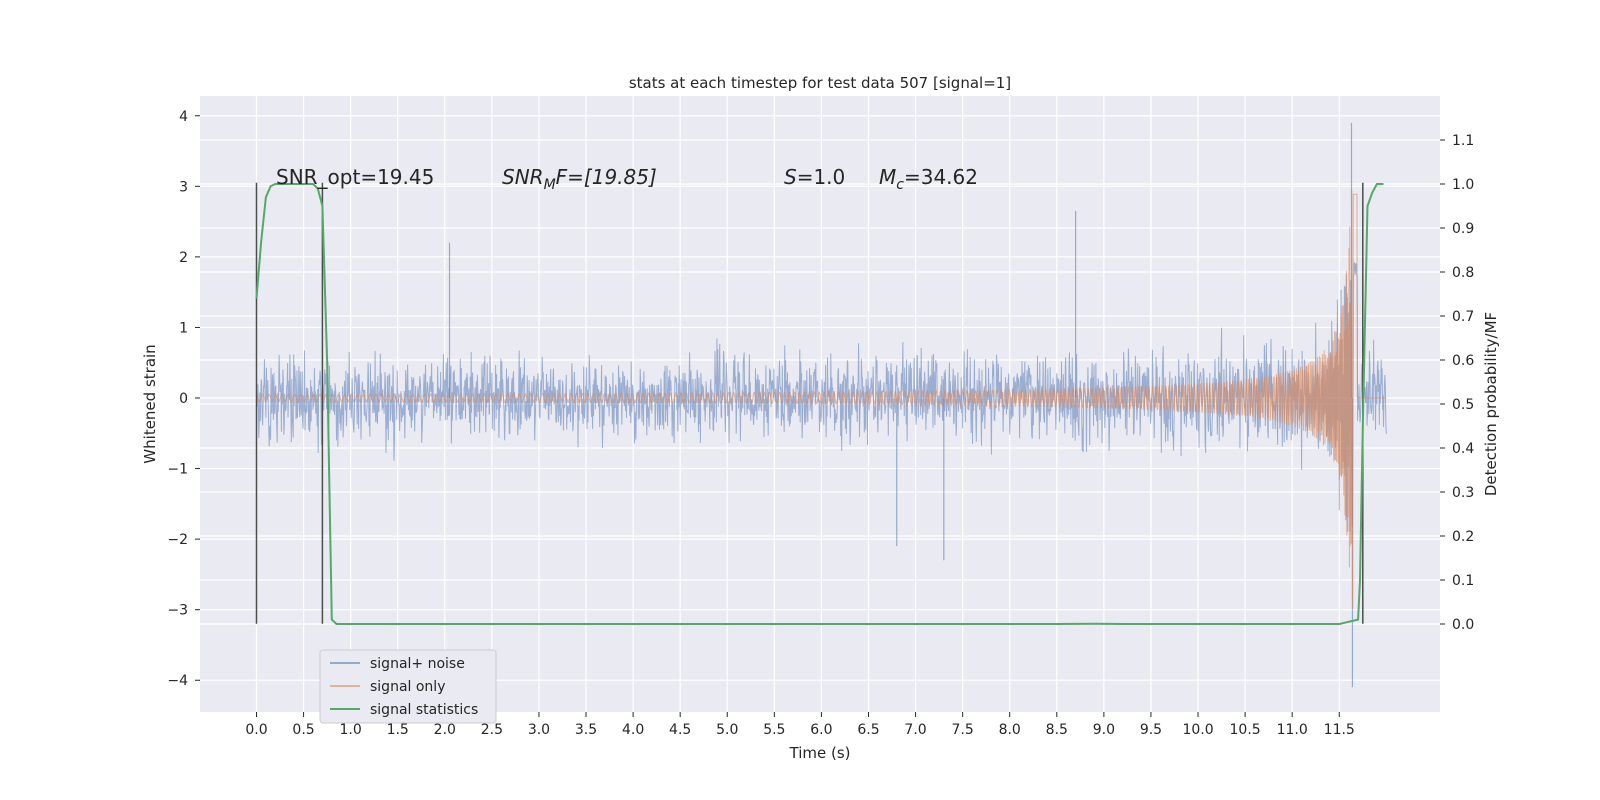  I want to click on y-tick-label: 2, so click(183, 258).